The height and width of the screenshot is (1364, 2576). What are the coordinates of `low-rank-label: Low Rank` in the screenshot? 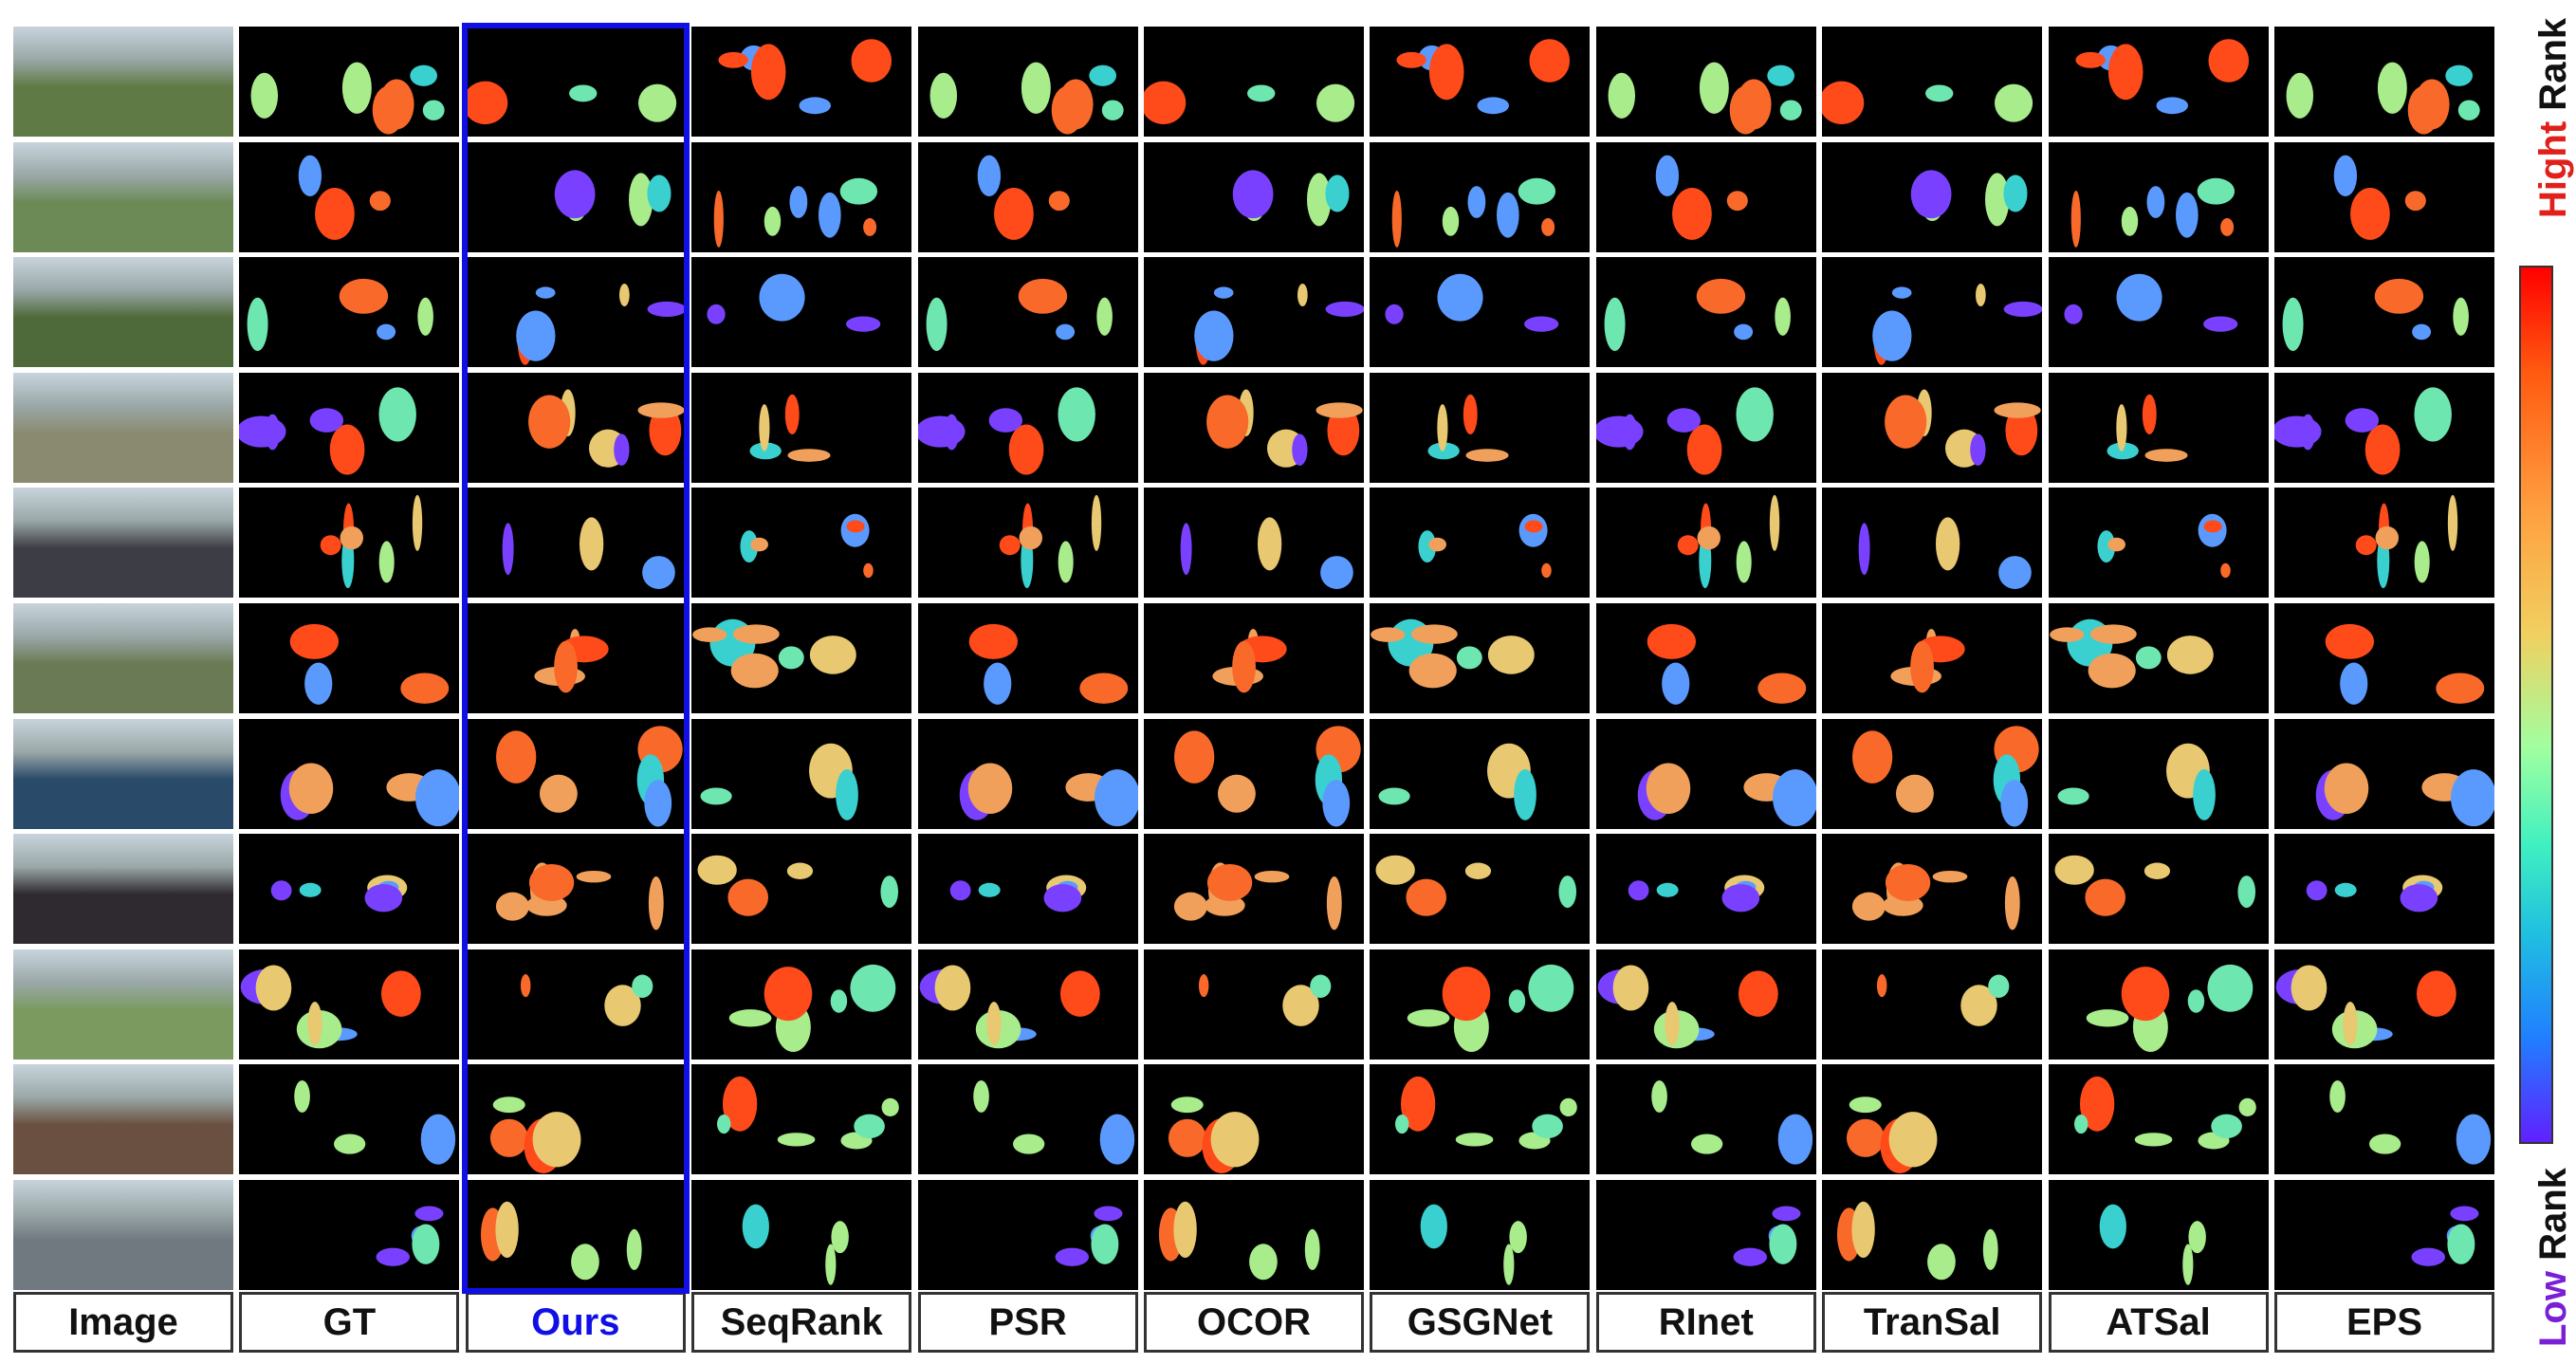 It's located at (2553, 1257).